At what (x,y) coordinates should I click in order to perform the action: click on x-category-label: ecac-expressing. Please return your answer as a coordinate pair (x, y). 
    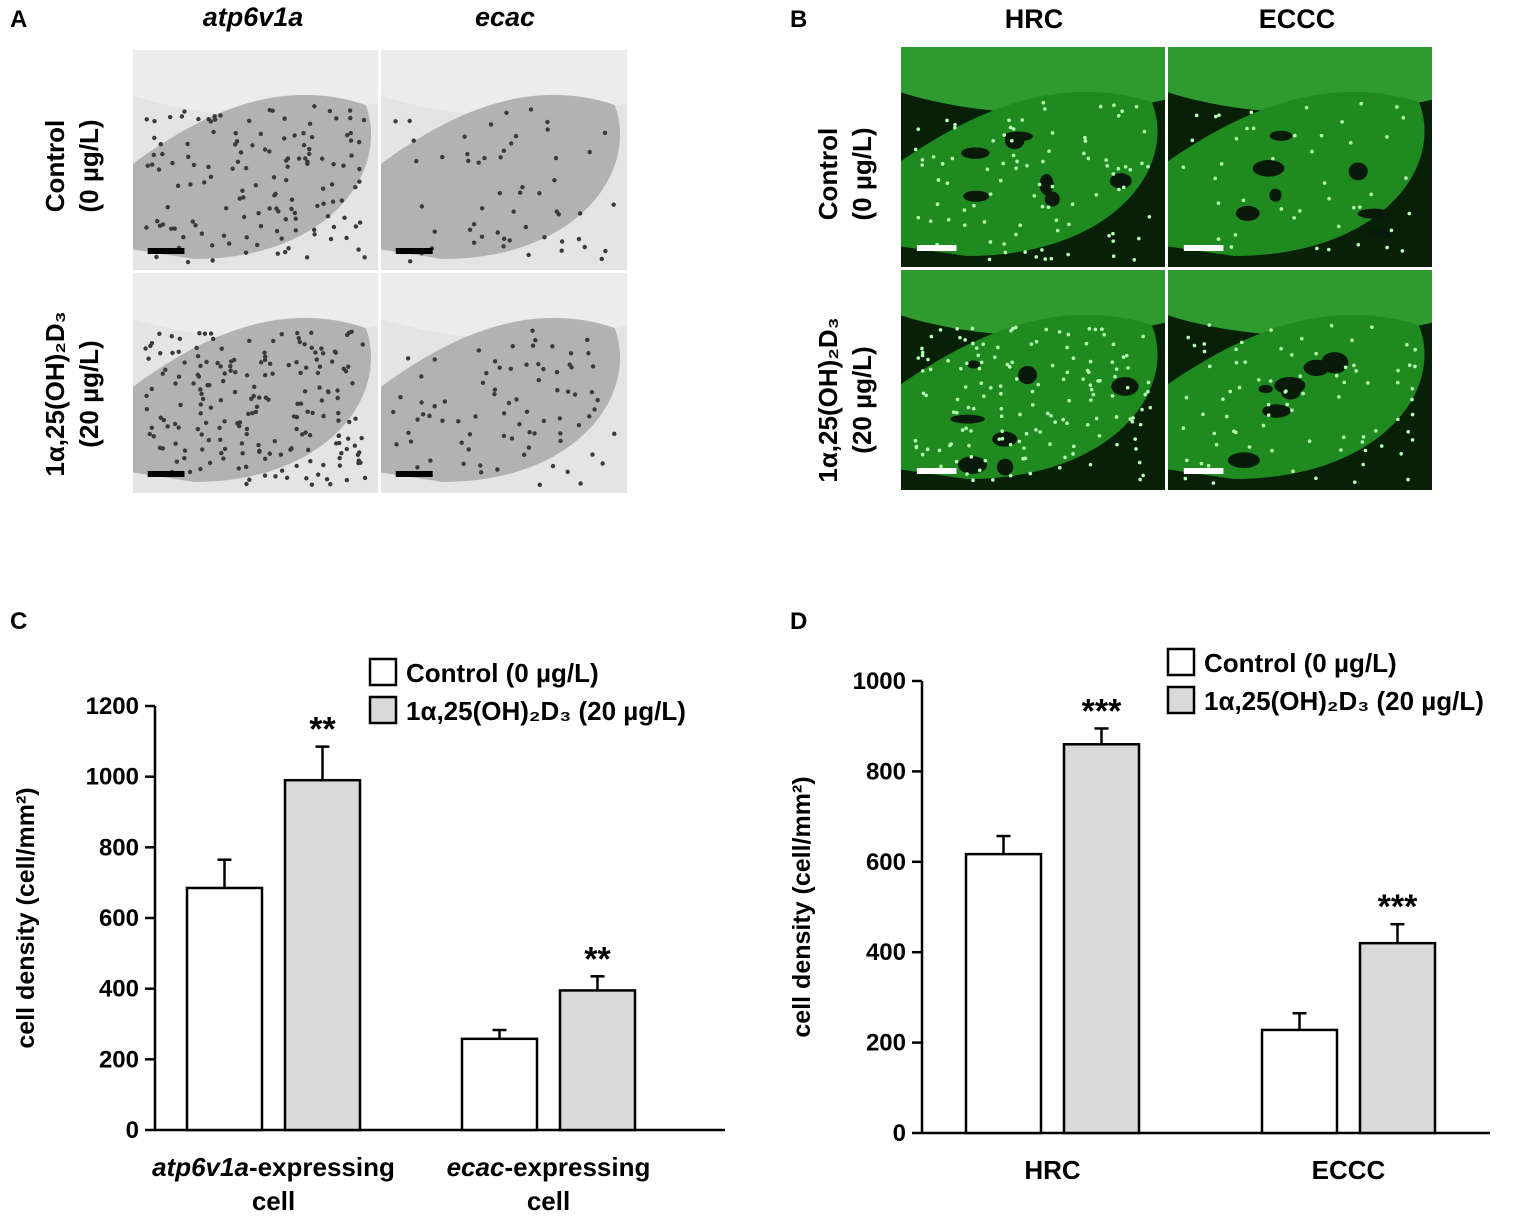
    Looking at the image, I should click on (549, 1167).